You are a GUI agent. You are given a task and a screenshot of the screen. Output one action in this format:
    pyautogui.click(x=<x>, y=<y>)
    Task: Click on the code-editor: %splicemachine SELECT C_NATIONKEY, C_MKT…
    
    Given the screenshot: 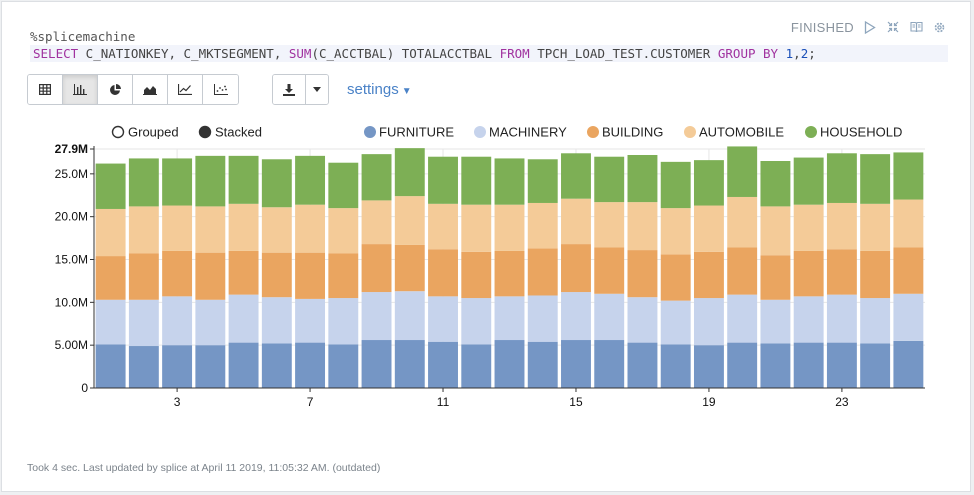 What is the action you would take?
    pyautogui.click(x=489, y=45)
    